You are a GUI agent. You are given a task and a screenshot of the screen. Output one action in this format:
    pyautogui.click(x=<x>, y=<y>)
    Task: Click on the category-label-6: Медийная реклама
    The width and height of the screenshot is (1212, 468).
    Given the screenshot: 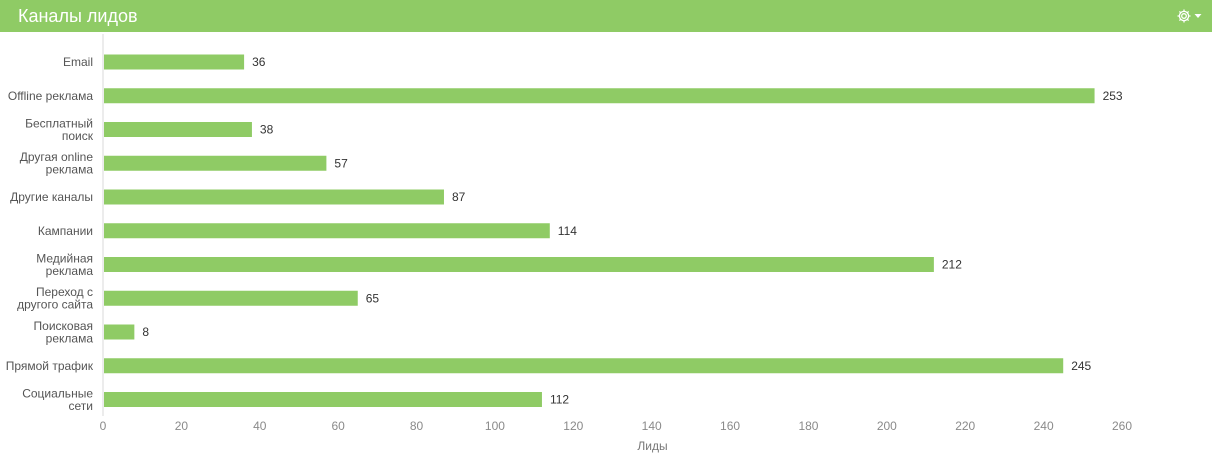 What is the action you would take?
    pyautogui.click(x=64, y=264)
    